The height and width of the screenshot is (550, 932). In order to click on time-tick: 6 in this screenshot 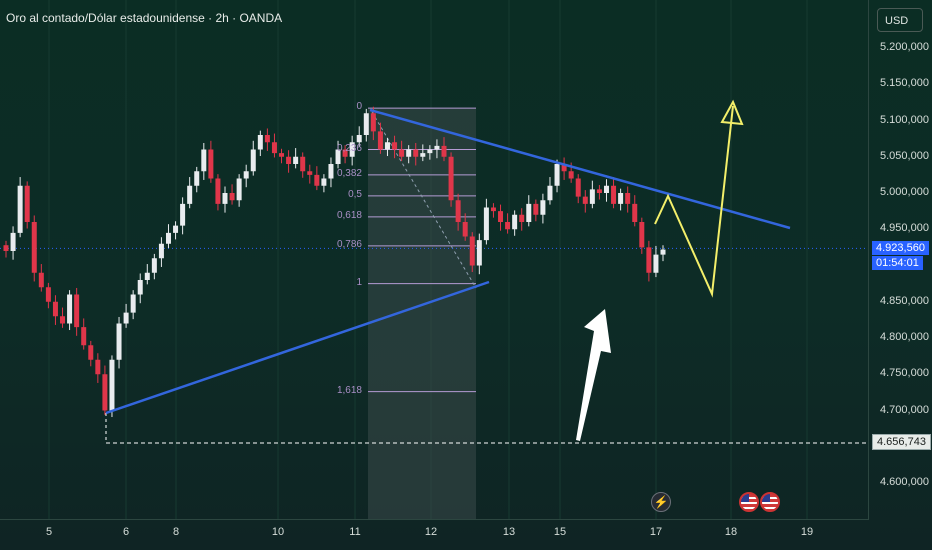, I will do `click(126, 532)`.